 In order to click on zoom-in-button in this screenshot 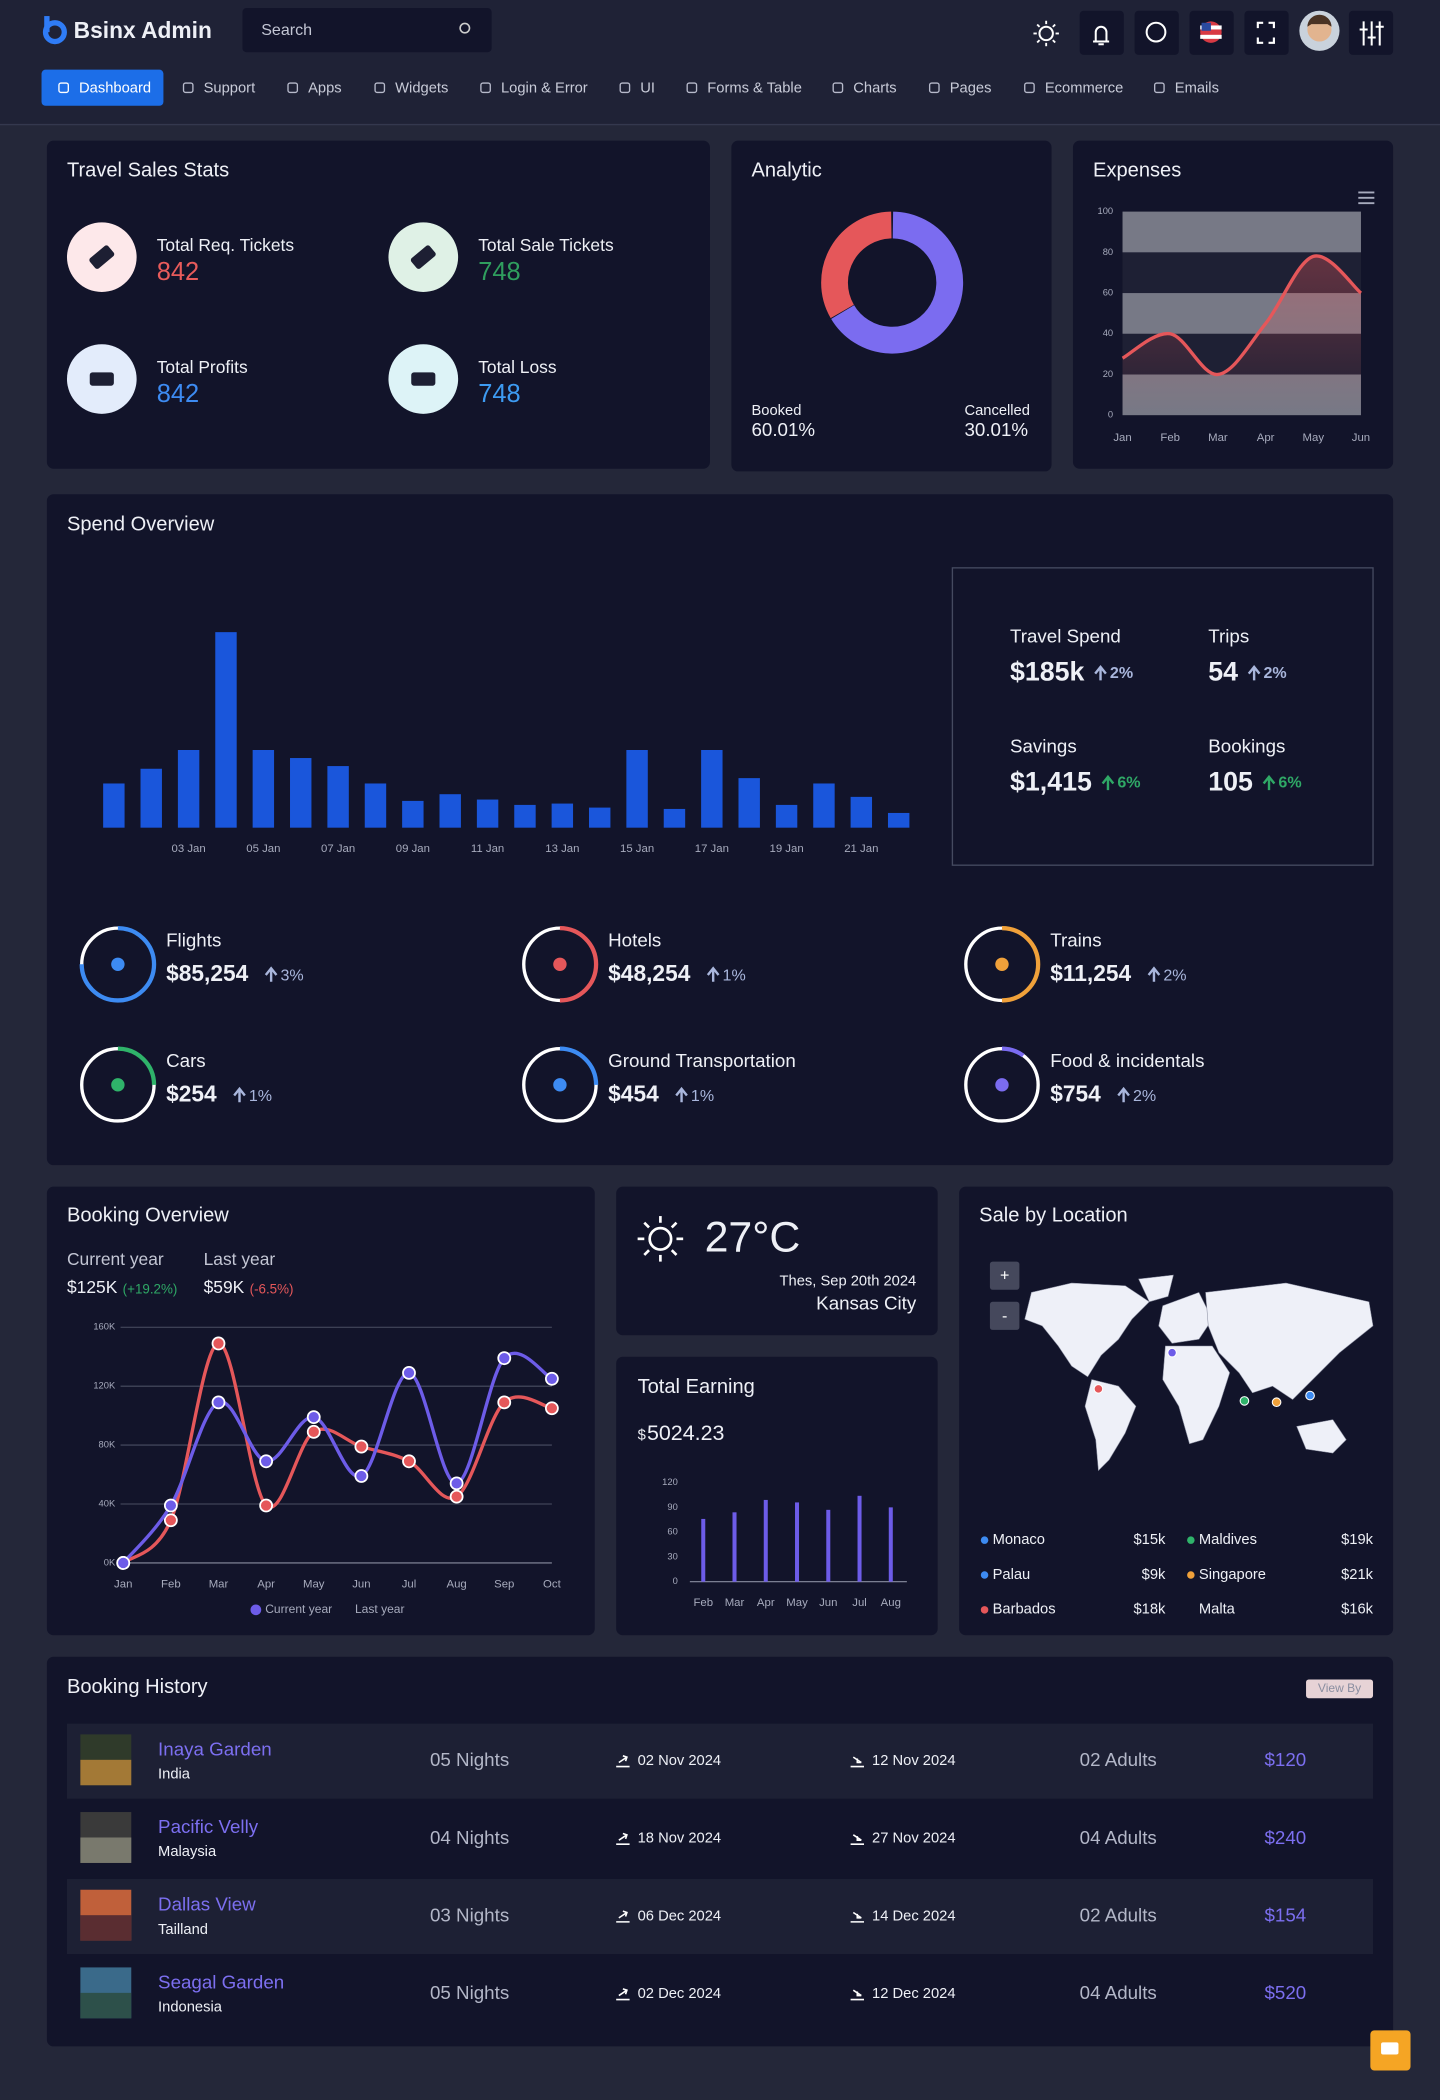, I will do `click(1004, 1275)`.